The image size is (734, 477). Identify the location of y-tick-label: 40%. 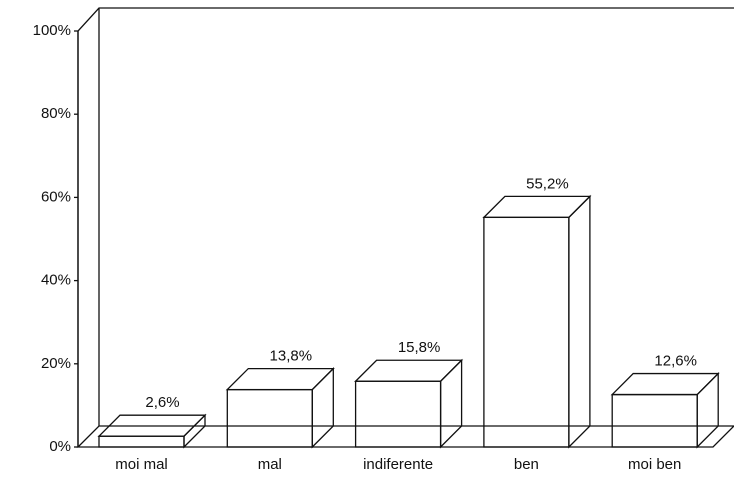
(56, 280).